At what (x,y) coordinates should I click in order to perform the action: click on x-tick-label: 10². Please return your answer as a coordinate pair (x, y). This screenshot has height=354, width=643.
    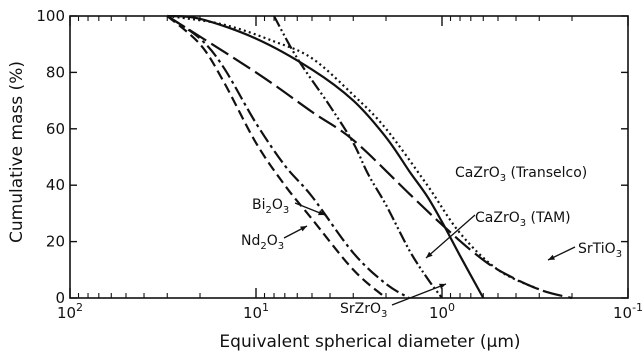
    Looking at the image, I should click on (70, 311).